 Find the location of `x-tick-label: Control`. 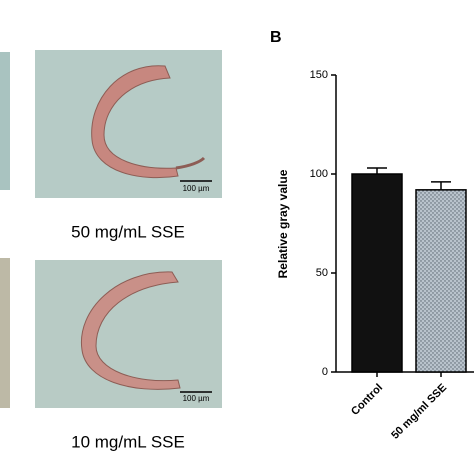

x-tick-label: Control is located at coordinates (367, 400).